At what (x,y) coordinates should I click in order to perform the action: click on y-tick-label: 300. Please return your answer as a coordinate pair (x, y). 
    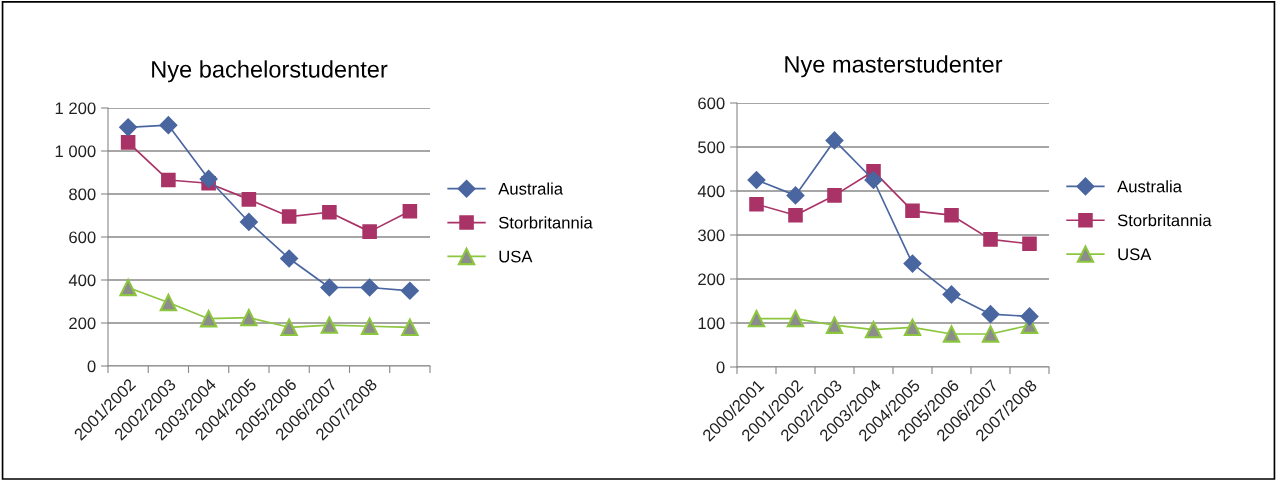
    Looking at the image, I should click on (711, 235).